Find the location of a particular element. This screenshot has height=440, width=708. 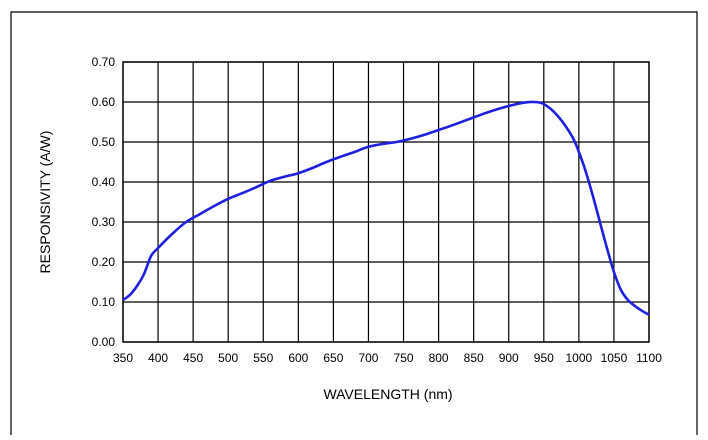

x-tick-label: 1050 is located at coordinates (614, 358).